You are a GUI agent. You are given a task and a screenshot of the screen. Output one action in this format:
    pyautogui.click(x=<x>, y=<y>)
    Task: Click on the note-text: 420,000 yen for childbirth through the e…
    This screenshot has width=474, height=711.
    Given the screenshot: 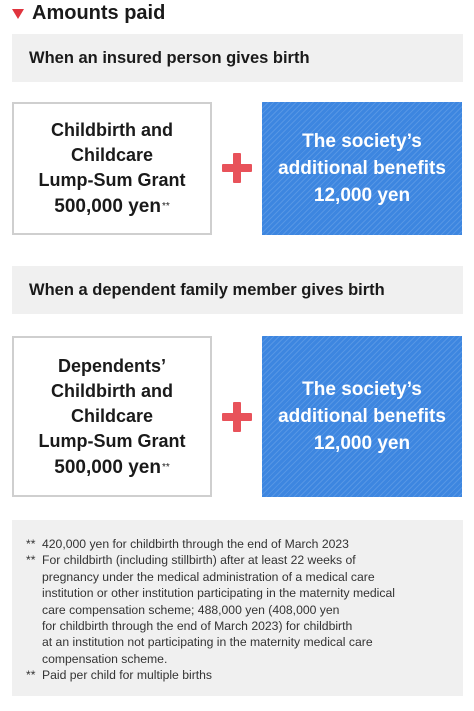 What is the action you would take?
    pyautogui.click(x=247, y=544)
    